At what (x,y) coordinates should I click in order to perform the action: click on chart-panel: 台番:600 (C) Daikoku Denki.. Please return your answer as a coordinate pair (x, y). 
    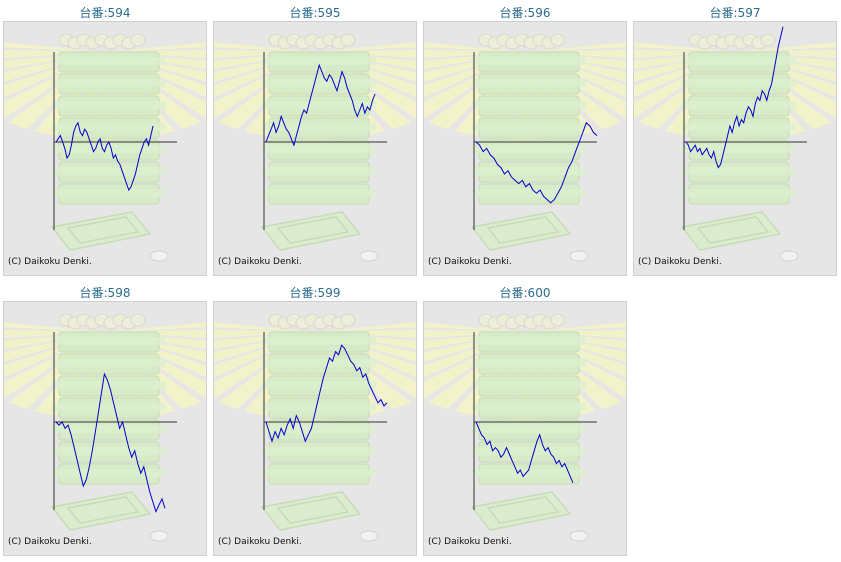
    Looking at the image, I should click on (525, 420).